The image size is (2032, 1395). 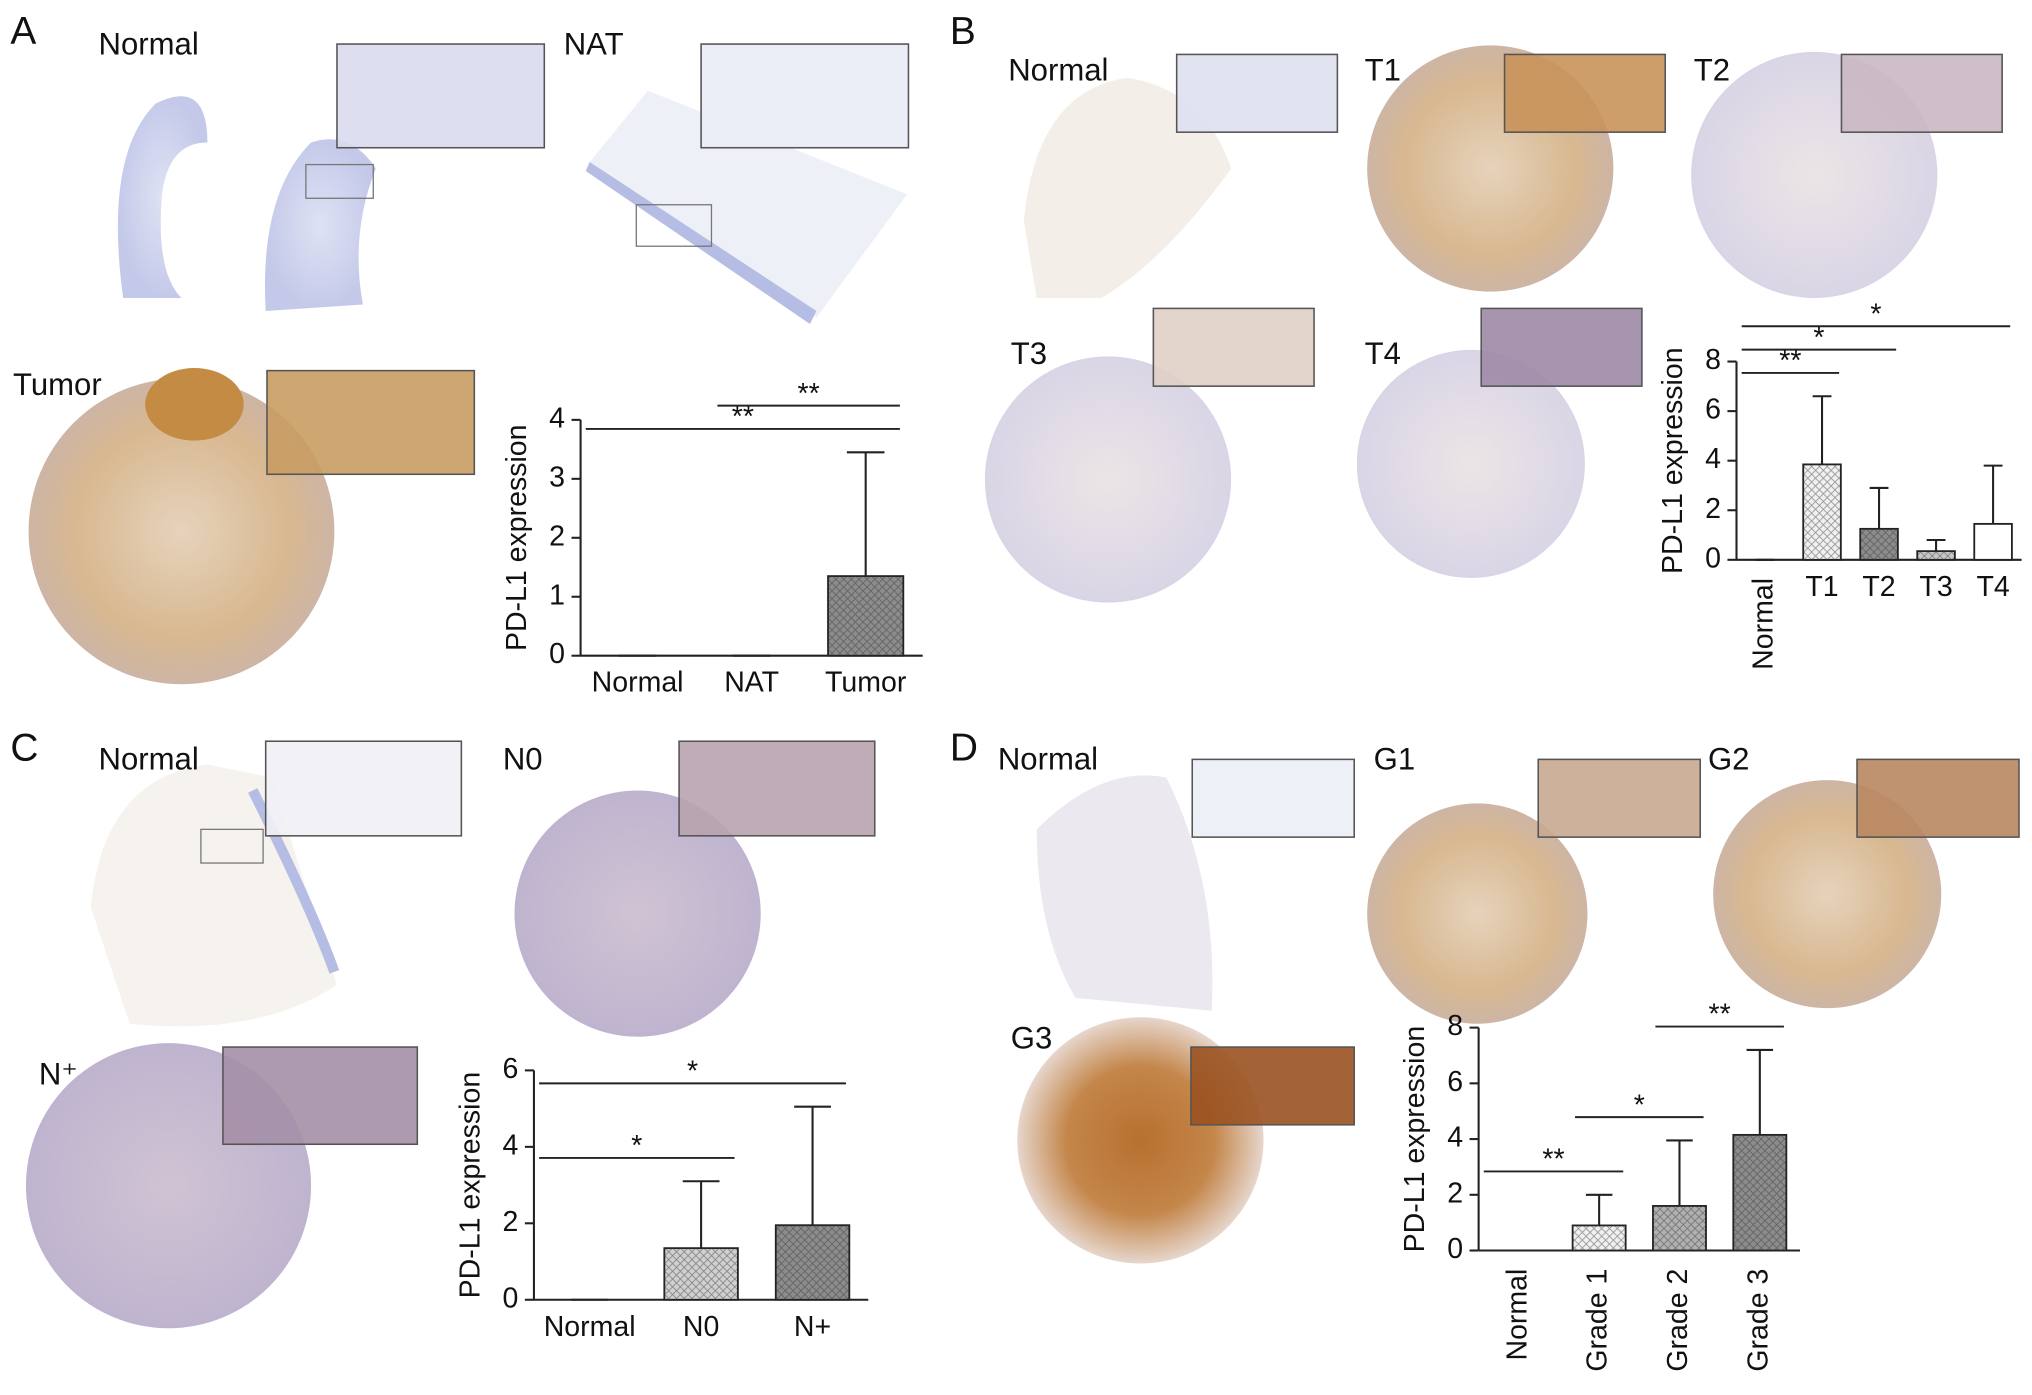 What do you see at coordinates (1878, 587) in the screenshot?
I see `x-tick-label: T2` at bounding box center [1878, 587].